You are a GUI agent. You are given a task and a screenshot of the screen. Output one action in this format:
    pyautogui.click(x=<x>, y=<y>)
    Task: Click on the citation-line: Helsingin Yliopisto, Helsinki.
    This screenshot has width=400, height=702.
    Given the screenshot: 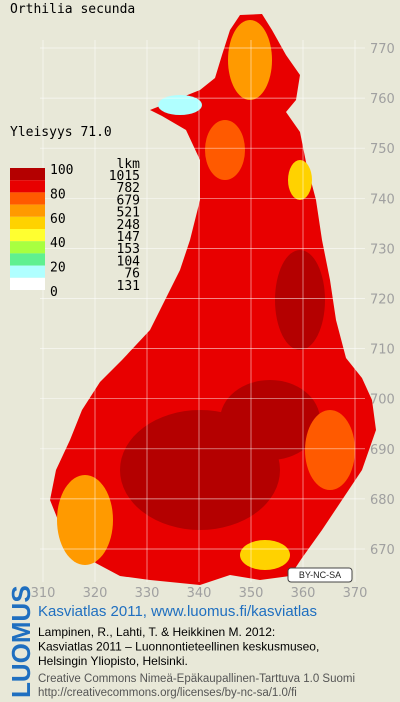 What is the action you would take?
    pyautogui.click(x=113, y=661)
    